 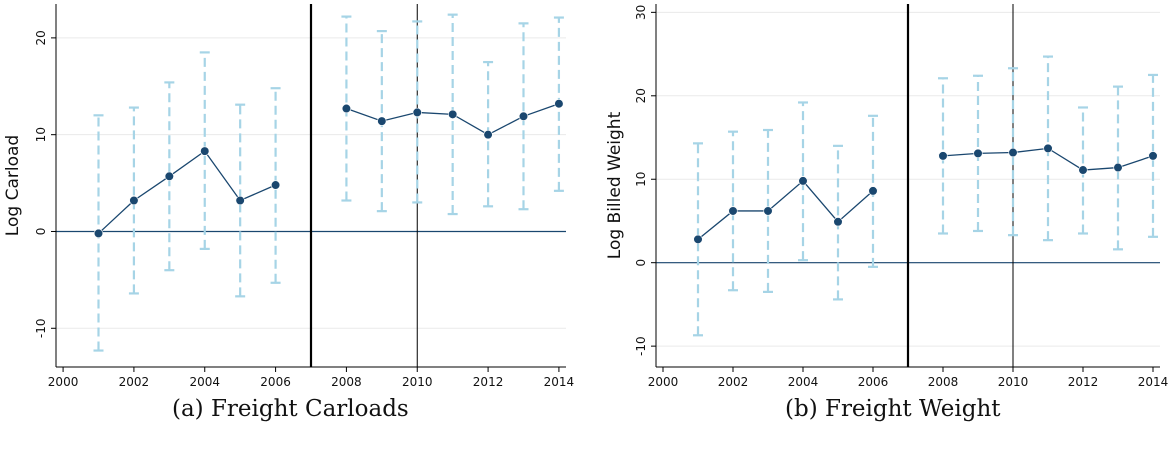 I want to click on caption-freight-carloads: (a) Freight Carloads, so click(x=290, y=409).